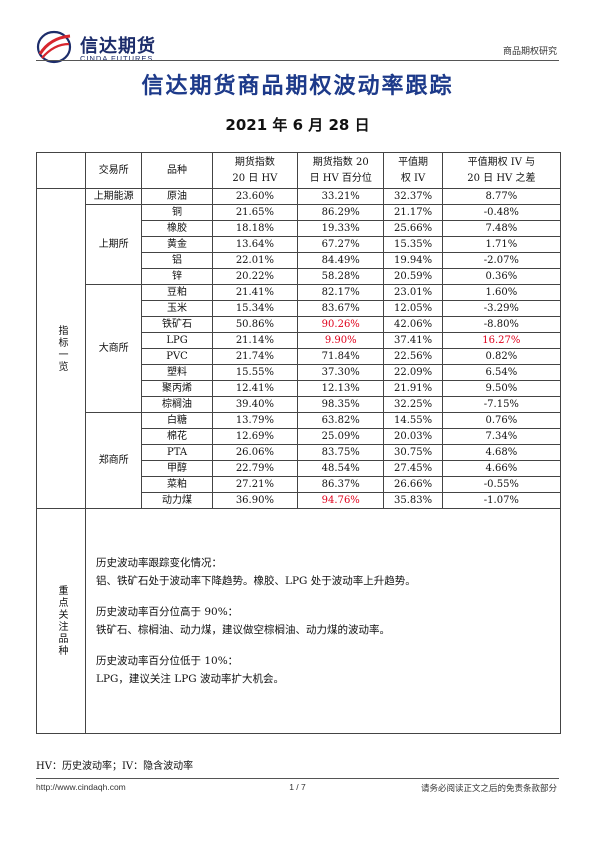 The height and width of the screenshot is (842, 595). I want to click on iv-cell: 25.66%, so click(413, 228).